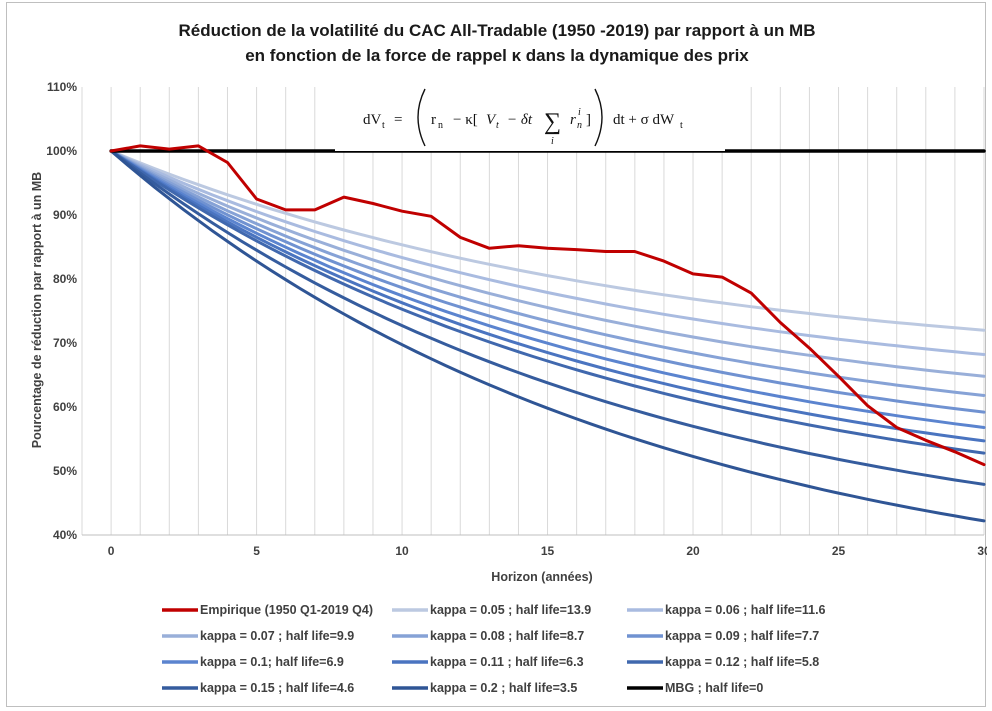 The width and height of the screenshot is (992, 711). Describe the element at coordinates (433, 120) in the screenshot. I see `formula-r: r` at that location.